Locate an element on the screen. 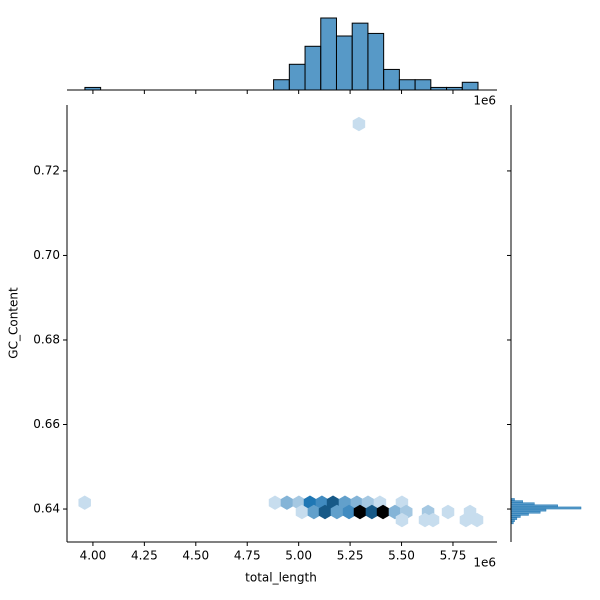 The image size is (600, 600). marginal-x-offset-label: 1e6 is located at coordinates (484, 101).